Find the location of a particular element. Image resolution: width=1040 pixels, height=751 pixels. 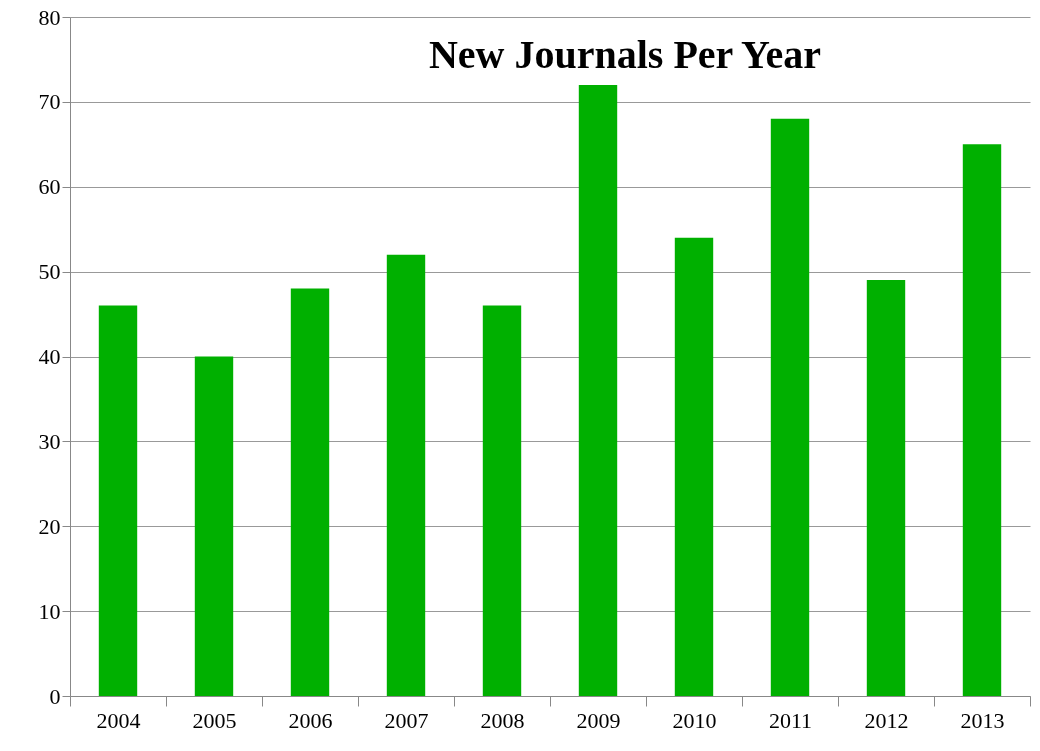

x-tick-label: 2009 is located at coordinates (598, 720).